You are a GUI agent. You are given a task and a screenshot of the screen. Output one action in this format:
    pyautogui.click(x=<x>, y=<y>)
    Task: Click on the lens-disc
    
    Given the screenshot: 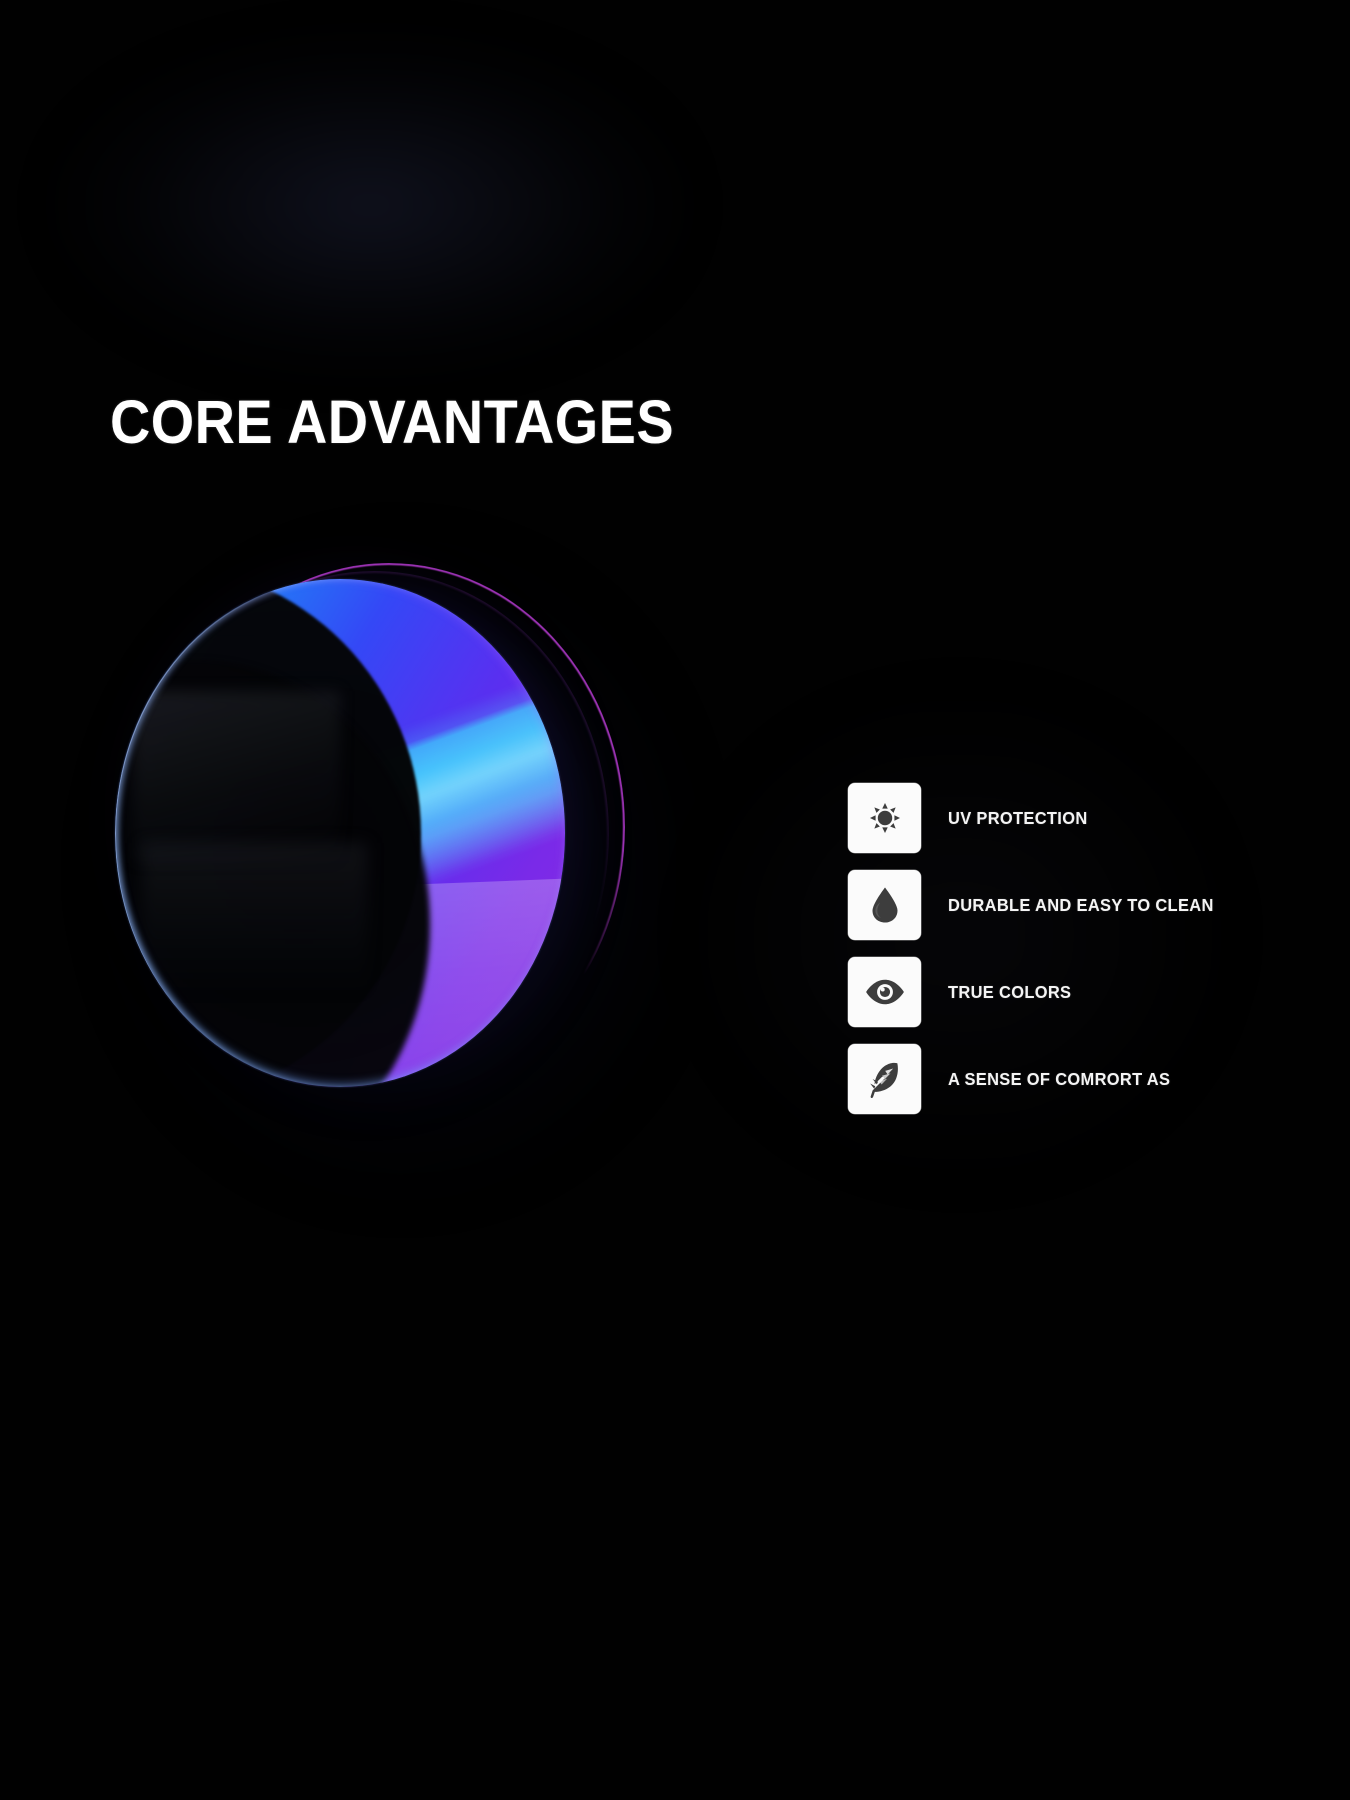 What is the action you would take?
    pyautogui.click(x=340, y=833)
    